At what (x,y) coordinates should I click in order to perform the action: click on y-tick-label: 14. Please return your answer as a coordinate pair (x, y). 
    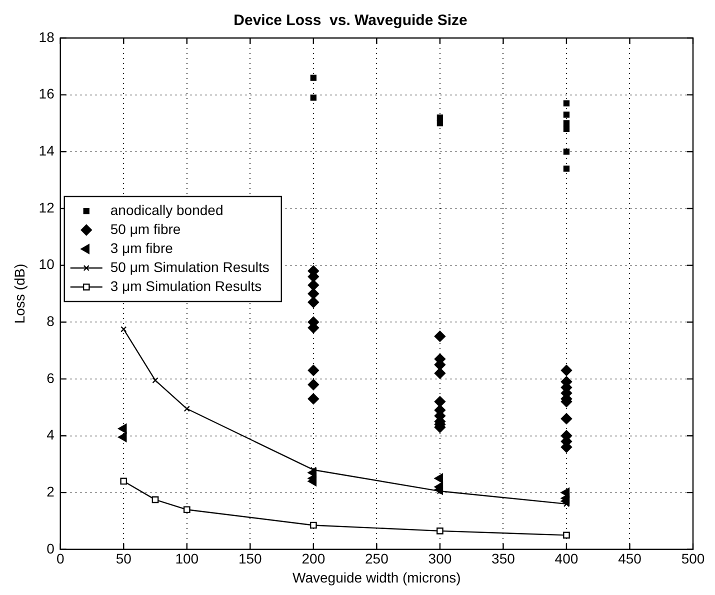
    Looking at the image, I should click on (46, 150).